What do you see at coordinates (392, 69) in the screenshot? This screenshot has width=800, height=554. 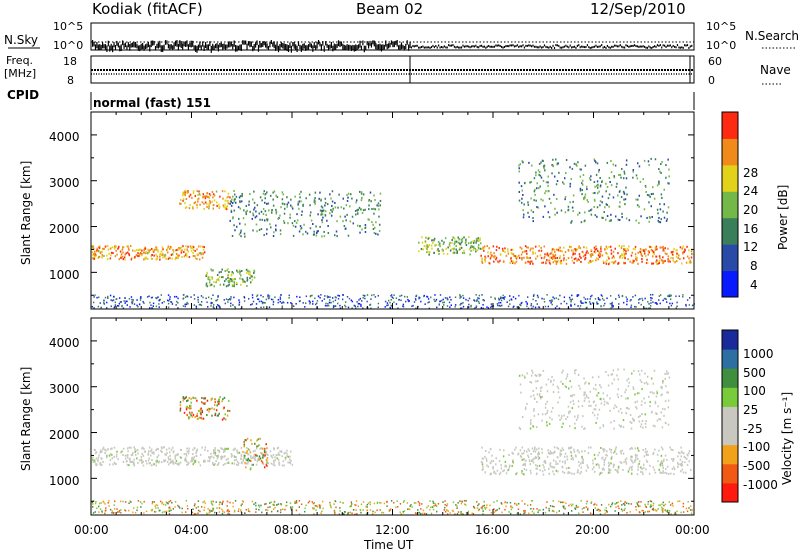 I see `freq-trace` at bounding box center [392, 69].